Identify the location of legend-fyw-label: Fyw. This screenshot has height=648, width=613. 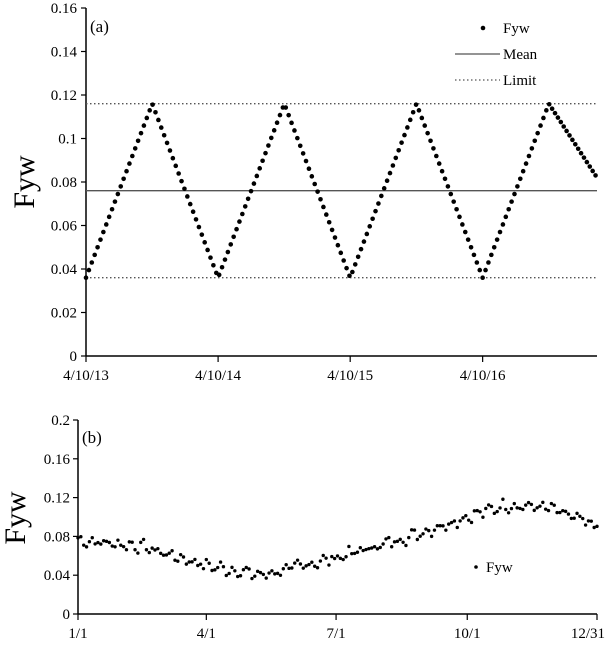
(516, 29).